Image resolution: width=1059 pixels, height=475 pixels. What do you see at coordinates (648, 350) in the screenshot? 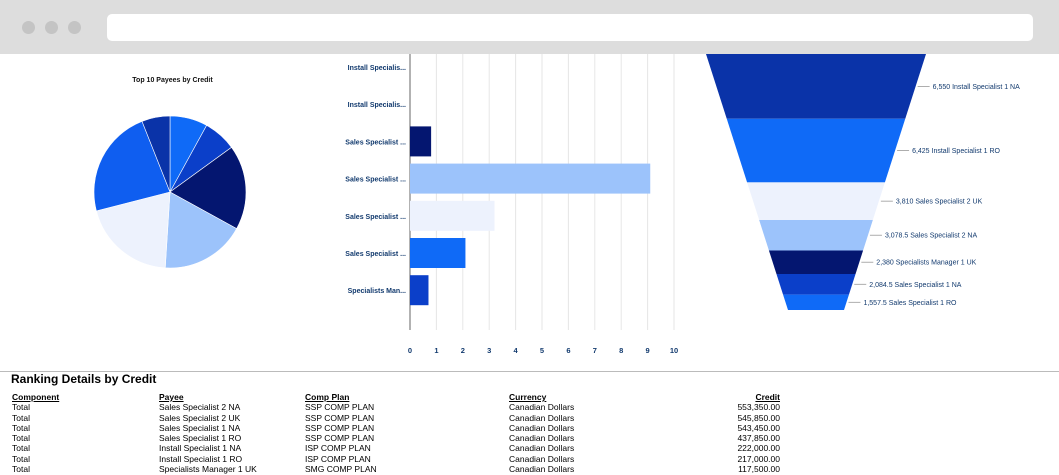
I see `bar-x-tick-label: 9` at bounding box center [648, 350].